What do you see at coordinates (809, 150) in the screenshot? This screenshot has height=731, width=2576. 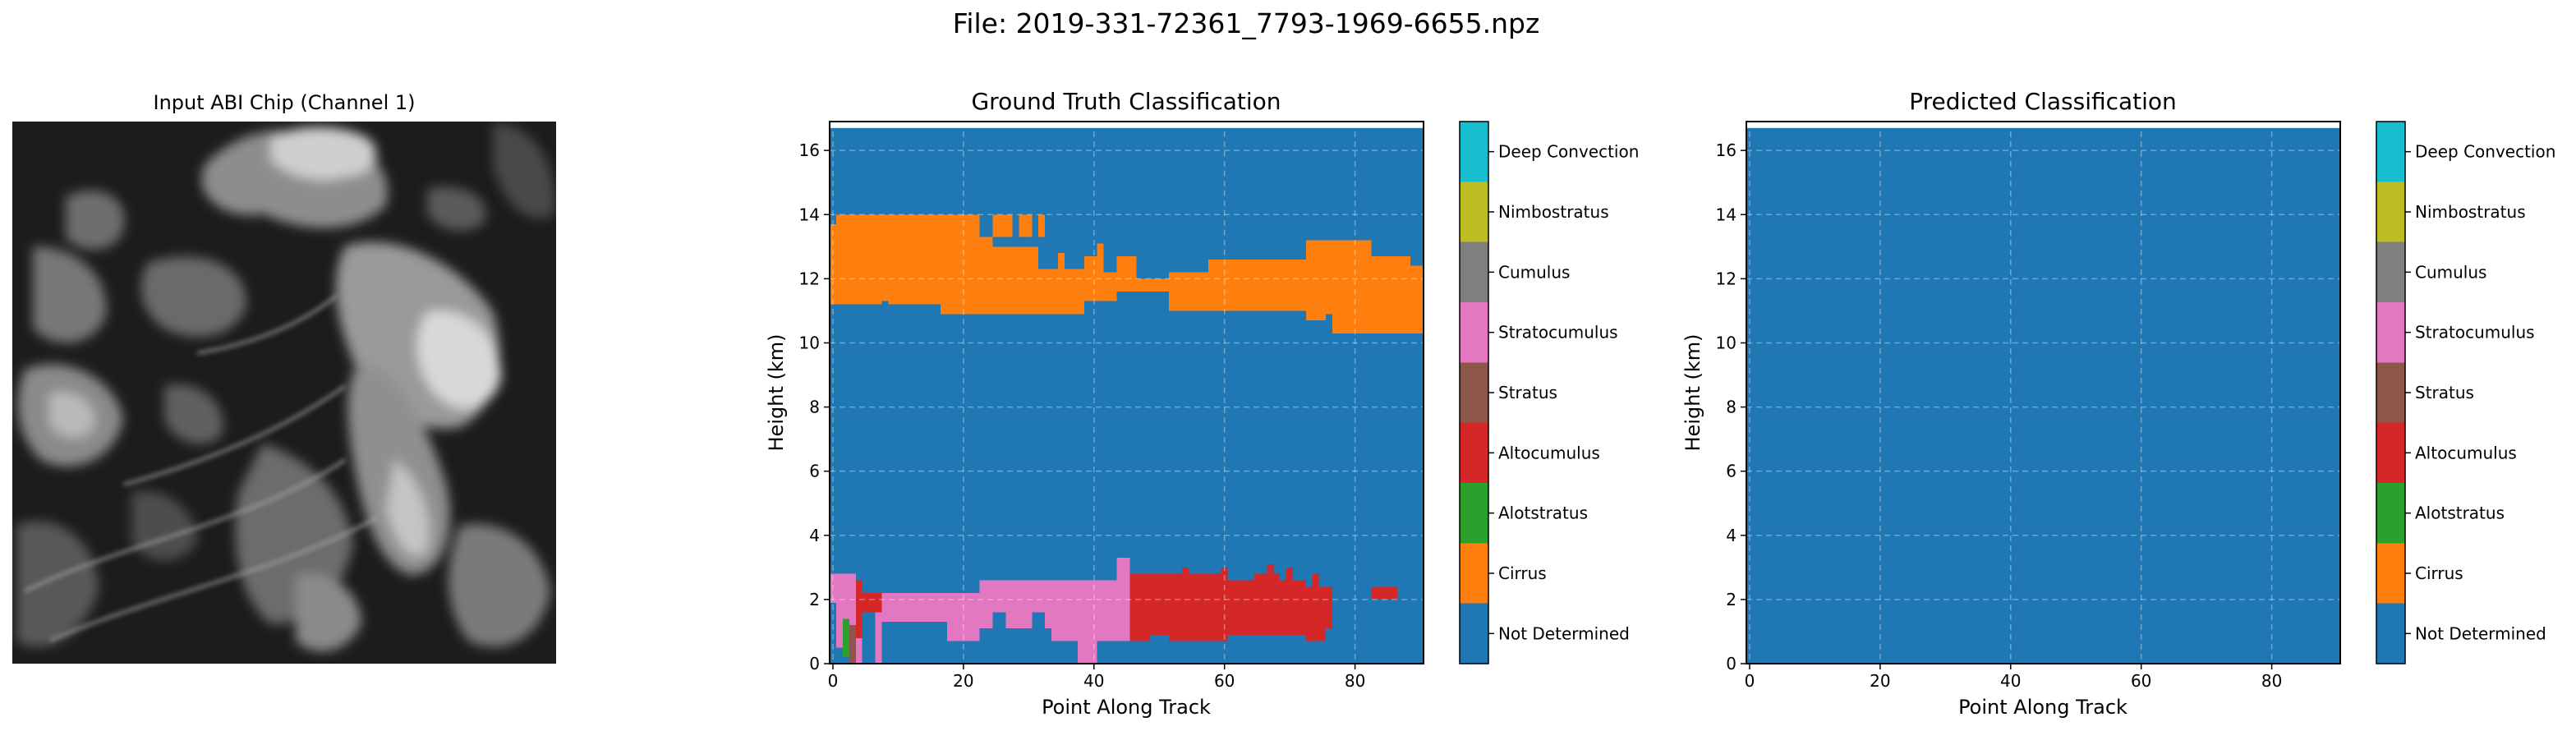 I see `gt-ytick-label: 16` at bounding box center [809, 150].